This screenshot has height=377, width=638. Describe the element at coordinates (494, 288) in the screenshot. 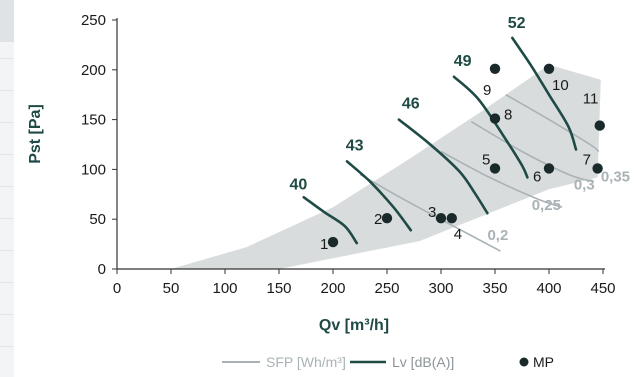

I see `x-tick-label: 350` at that location.